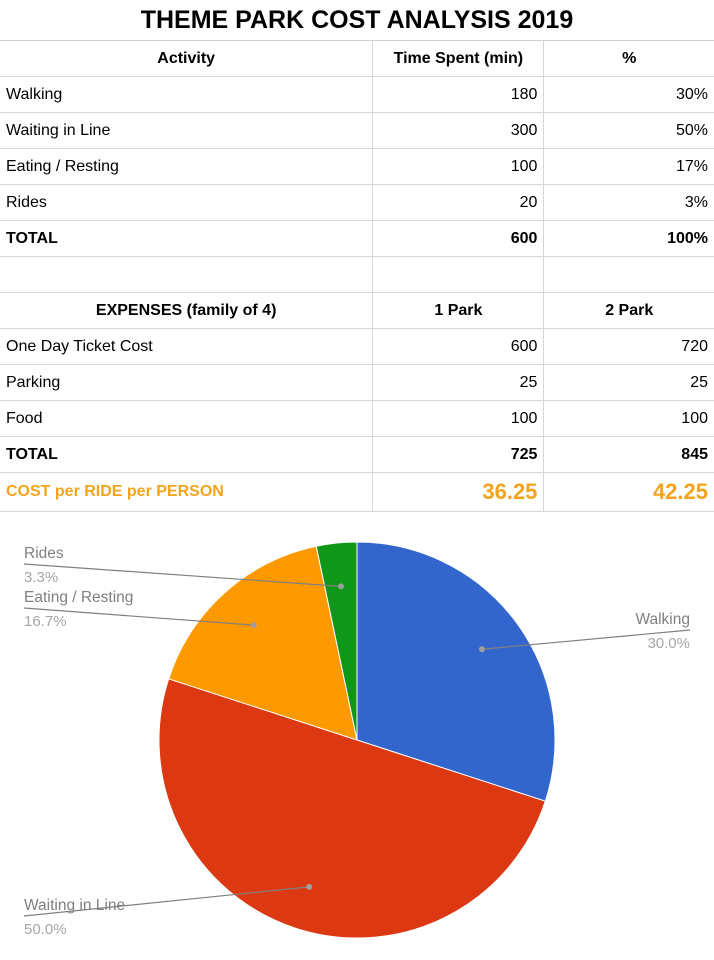 This screenshot has height=960, width=714. What do you see at coordinates (668, 643) in the screenshot?
I see `slice-percent-label: 30.0%` at bounding box center [668, 643].